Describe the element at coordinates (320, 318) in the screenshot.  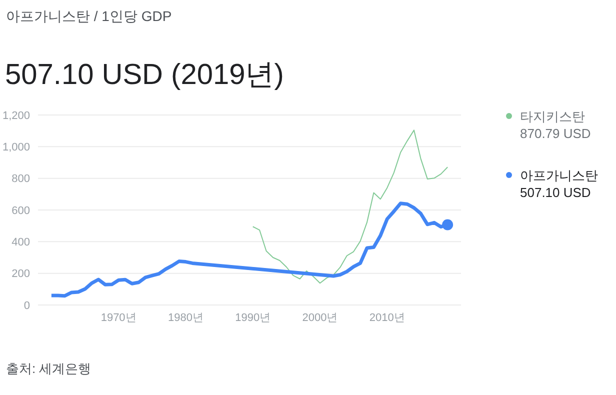
I see `x-tick-label: 2000년` at that location.